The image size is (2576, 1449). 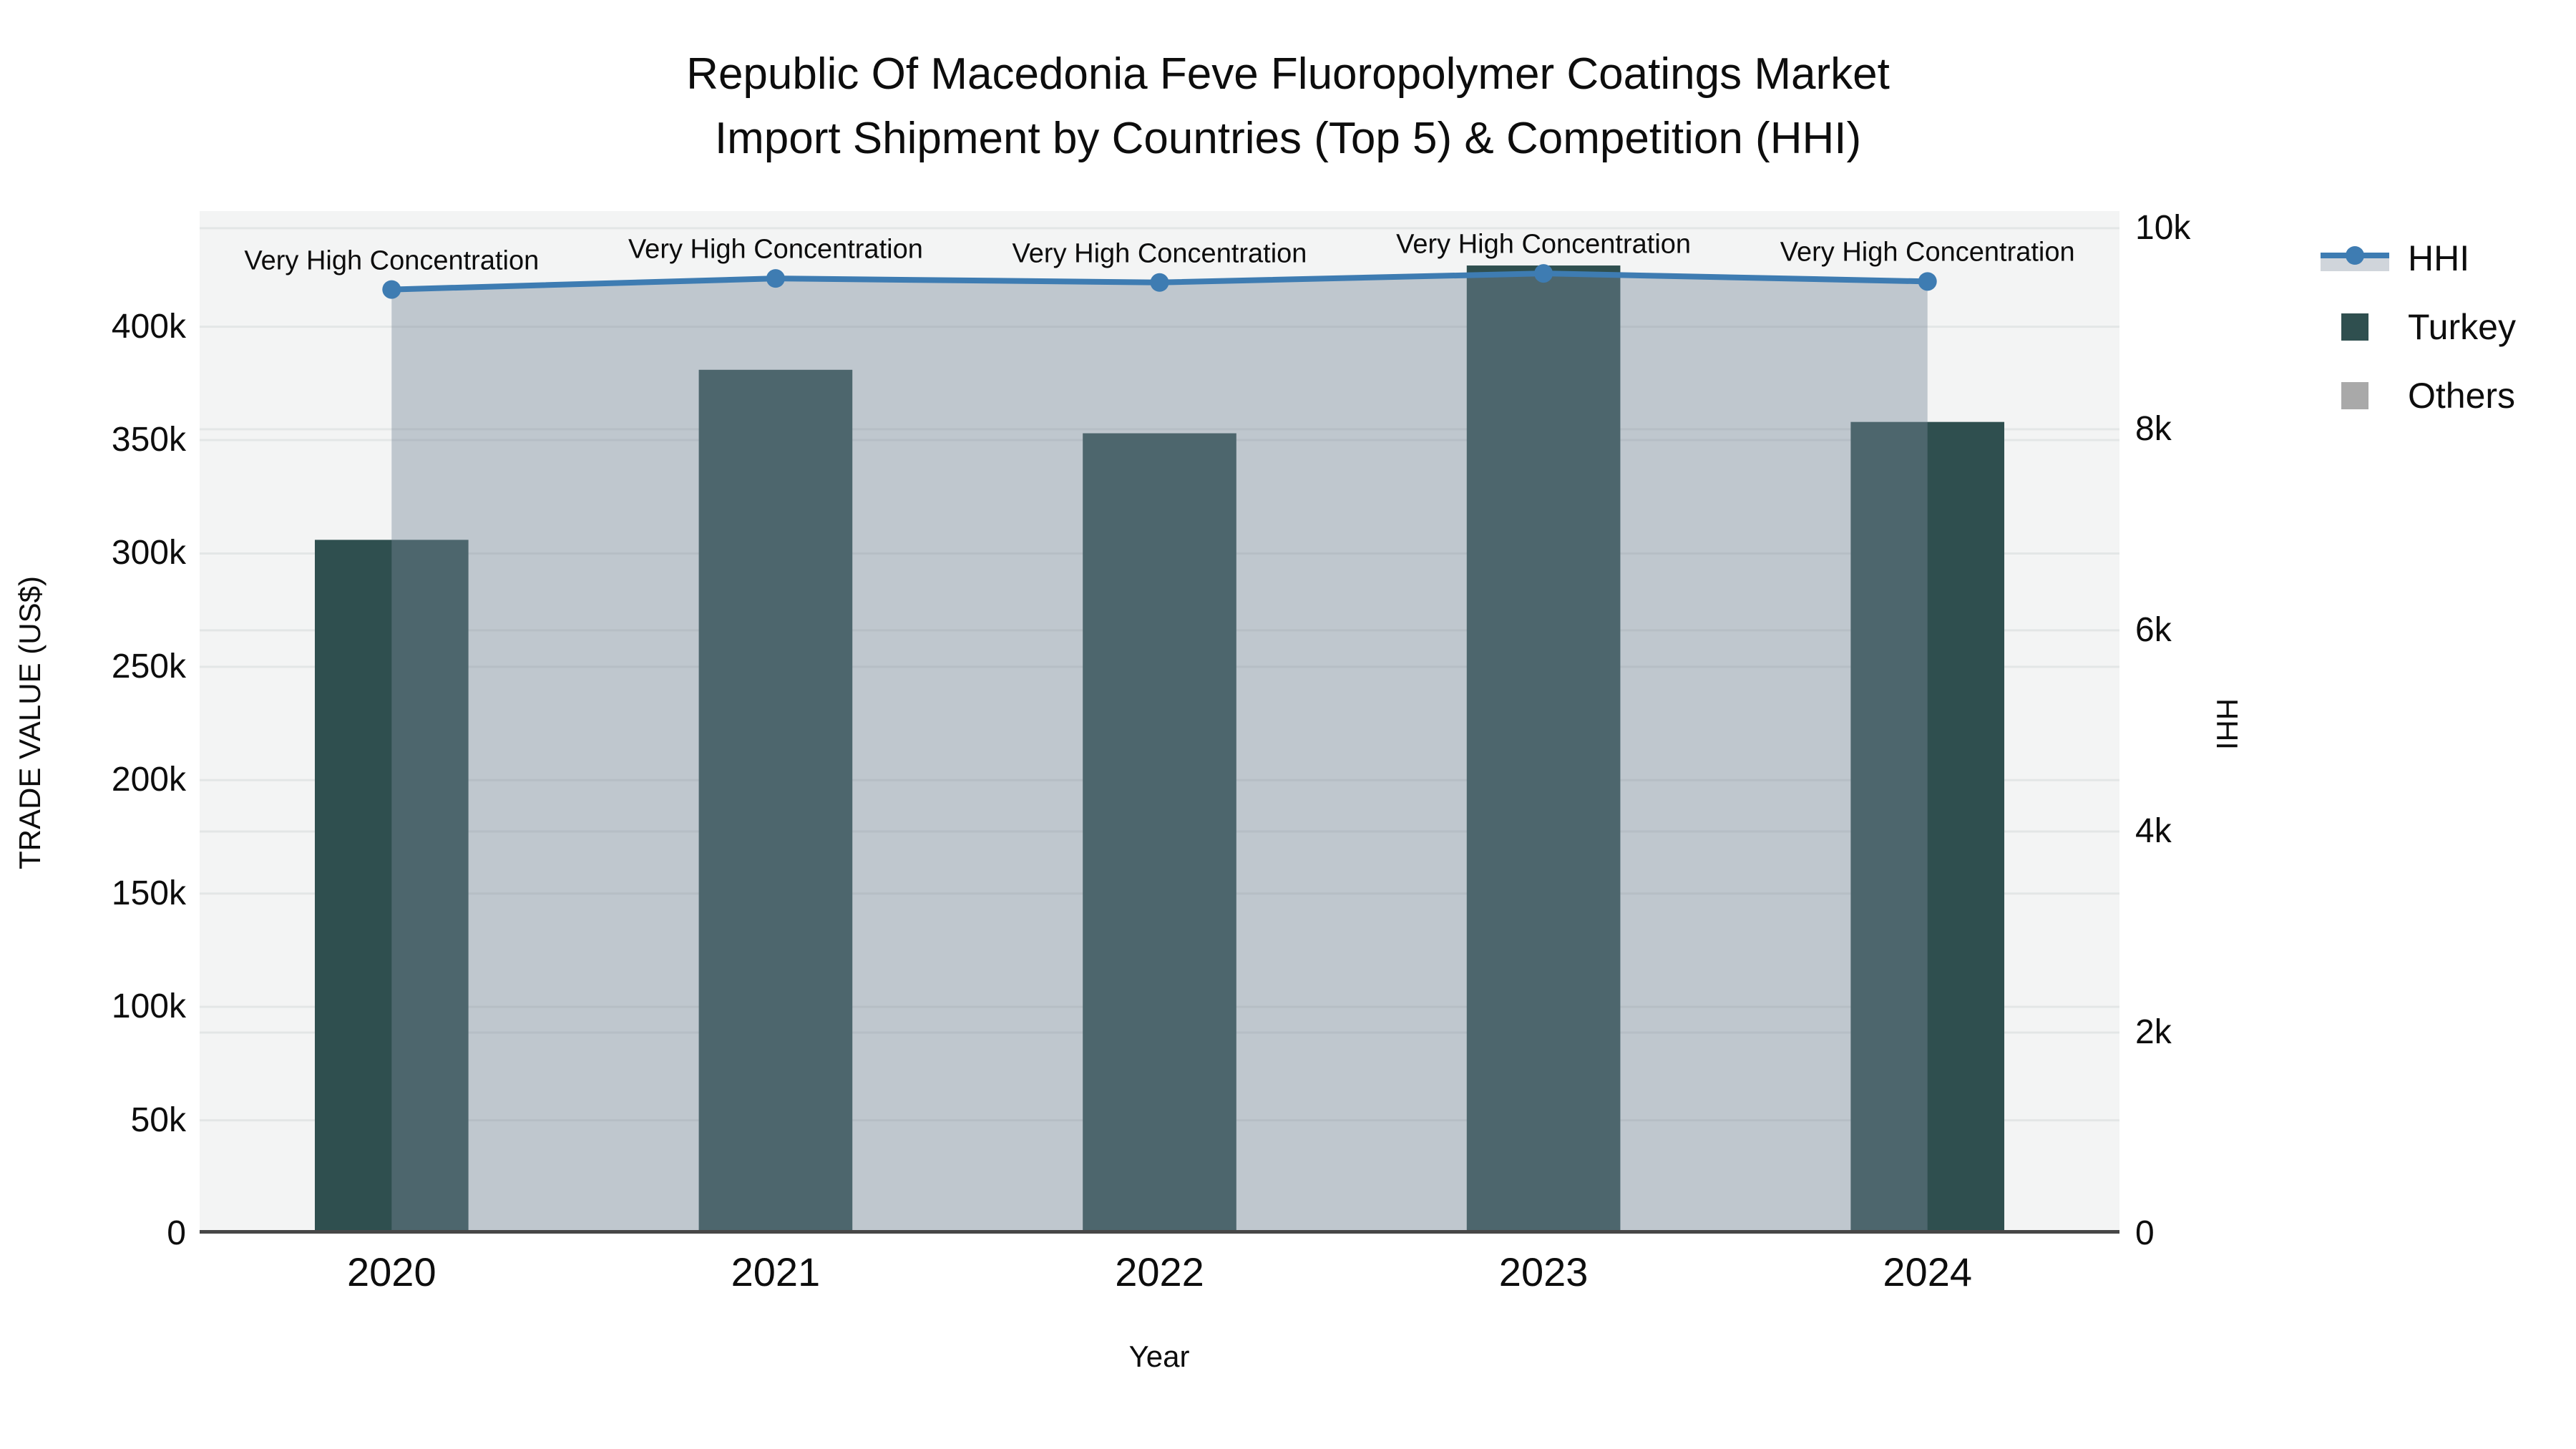 What do you see at coordinates (30, 722) in the screenshot?
I see `left-axis-title: TRADE VALUE (US$)` at bounding box center [30, 722].